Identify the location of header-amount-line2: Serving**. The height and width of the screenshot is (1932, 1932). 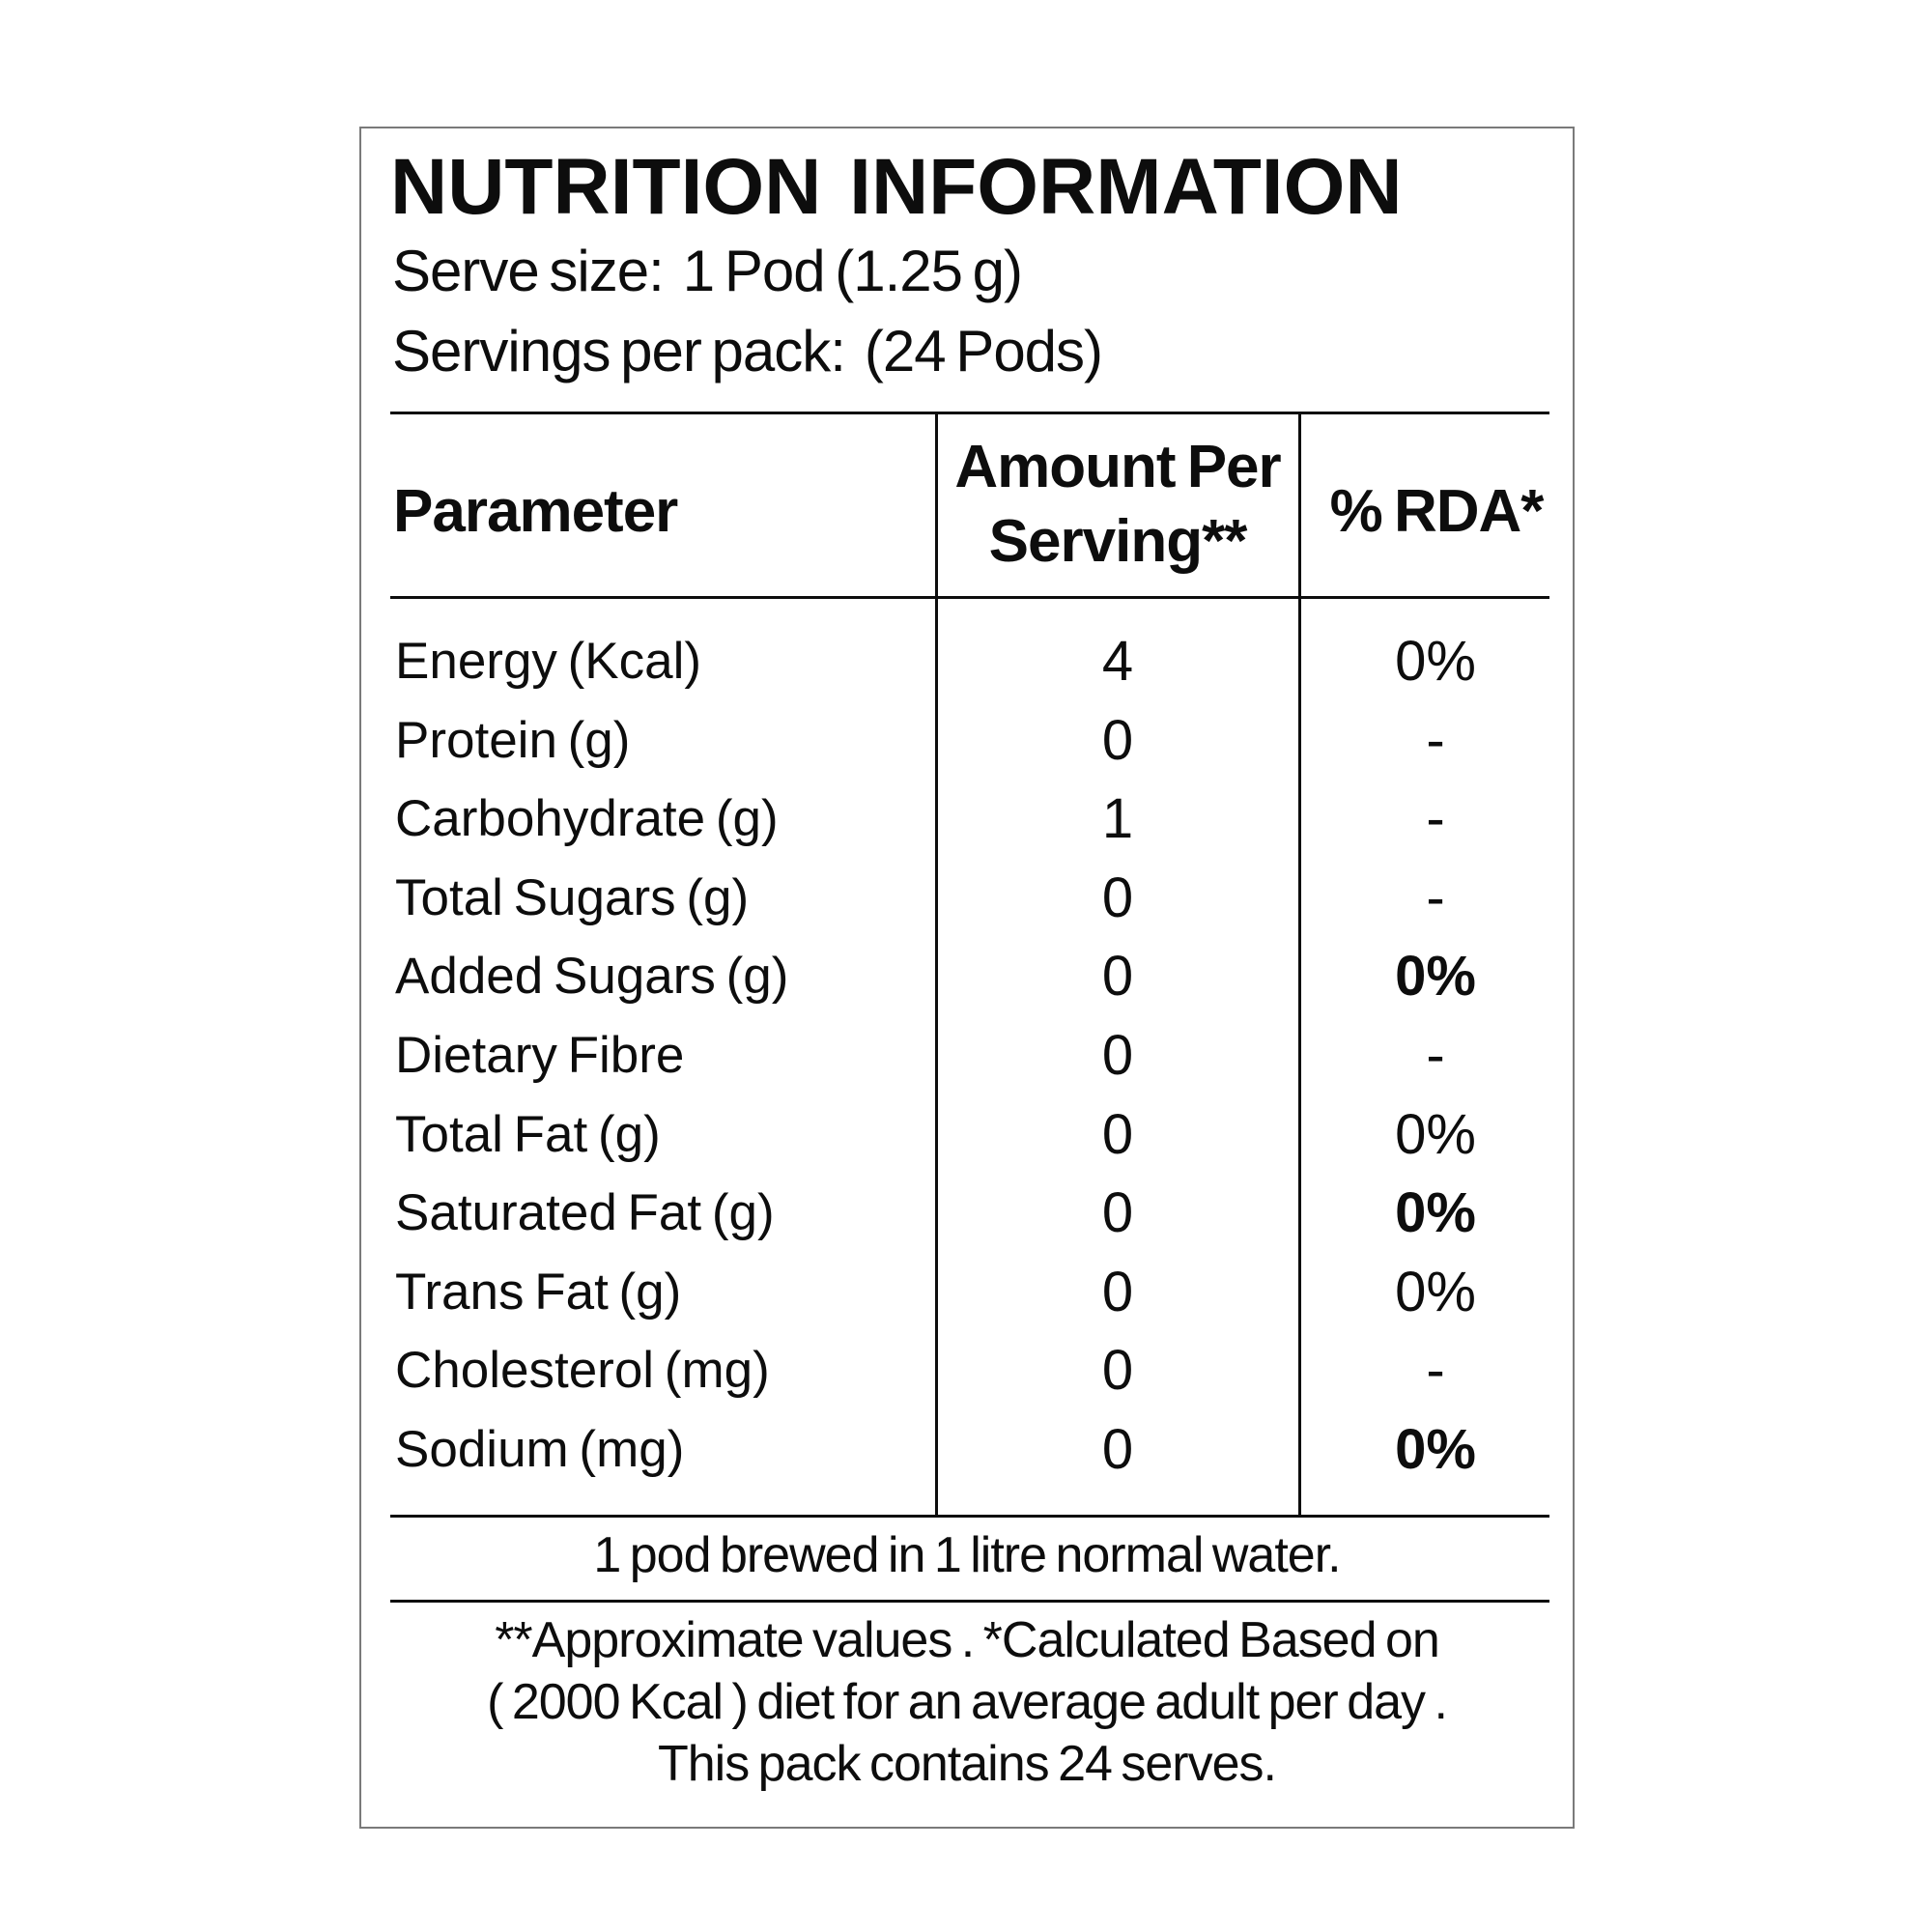
(1118, 541).